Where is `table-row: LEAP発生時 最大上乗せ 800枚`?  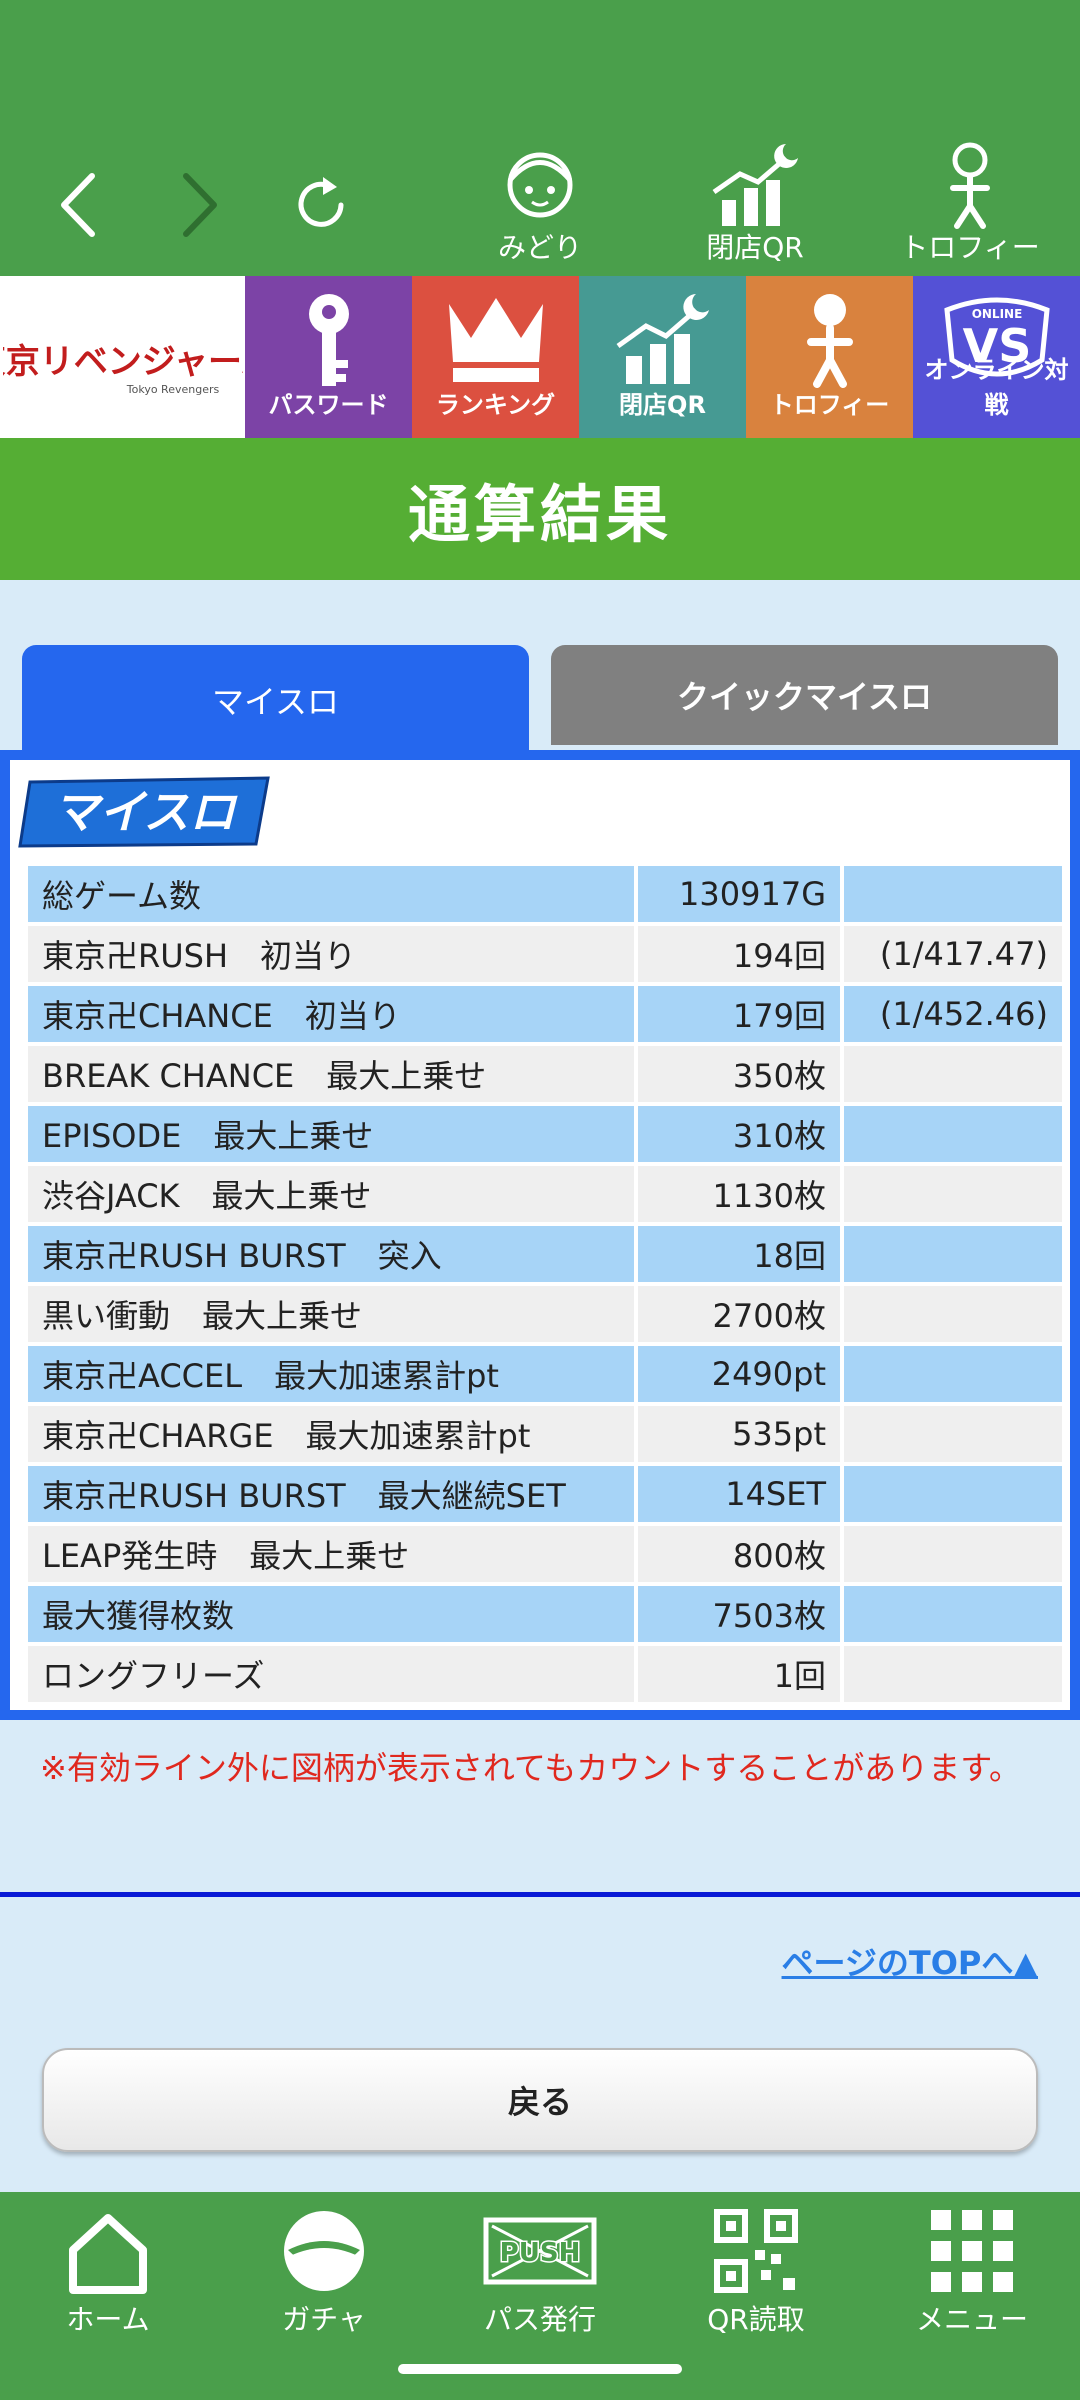 table-row: LEAP発生時 最大上乗せ 800枚 is located at coordinates (545, 1554).